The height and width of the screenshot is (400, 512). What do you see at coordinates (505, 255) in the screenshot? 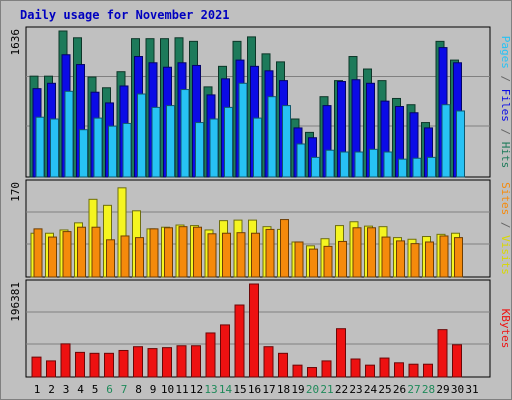
I see `legend-item: Visits` at bounding box center [505, 255].